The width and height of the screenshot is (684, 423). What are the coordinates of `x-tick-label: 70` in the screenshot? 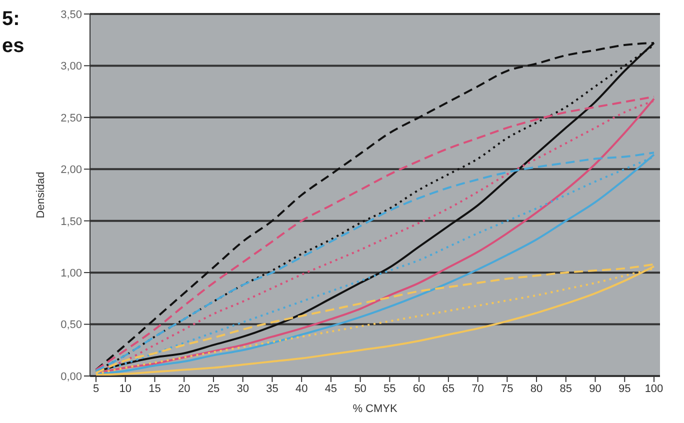 It's located at (478, 388).